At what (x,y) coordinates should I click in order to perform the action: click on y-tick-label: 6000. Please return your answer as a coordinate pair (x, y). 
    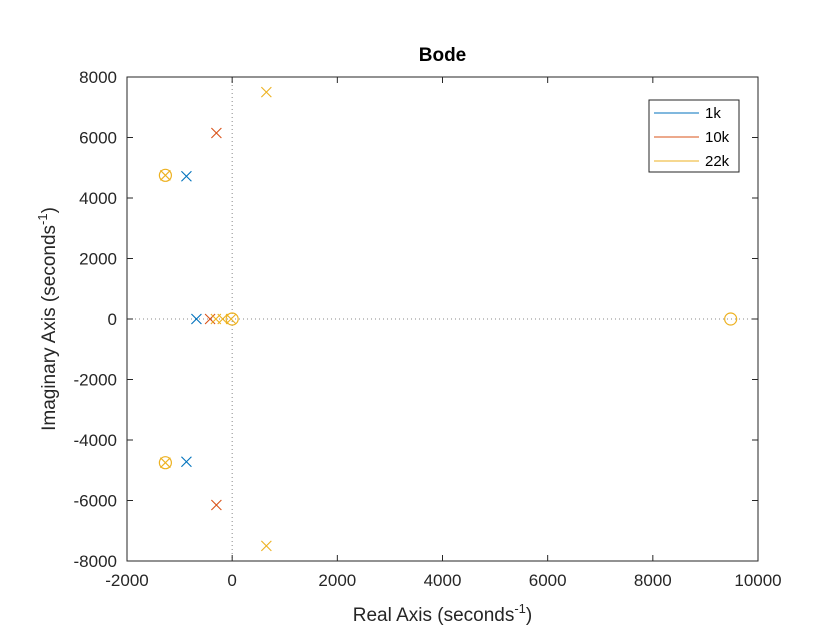
    Looking at the image, I should click on (98, 138).